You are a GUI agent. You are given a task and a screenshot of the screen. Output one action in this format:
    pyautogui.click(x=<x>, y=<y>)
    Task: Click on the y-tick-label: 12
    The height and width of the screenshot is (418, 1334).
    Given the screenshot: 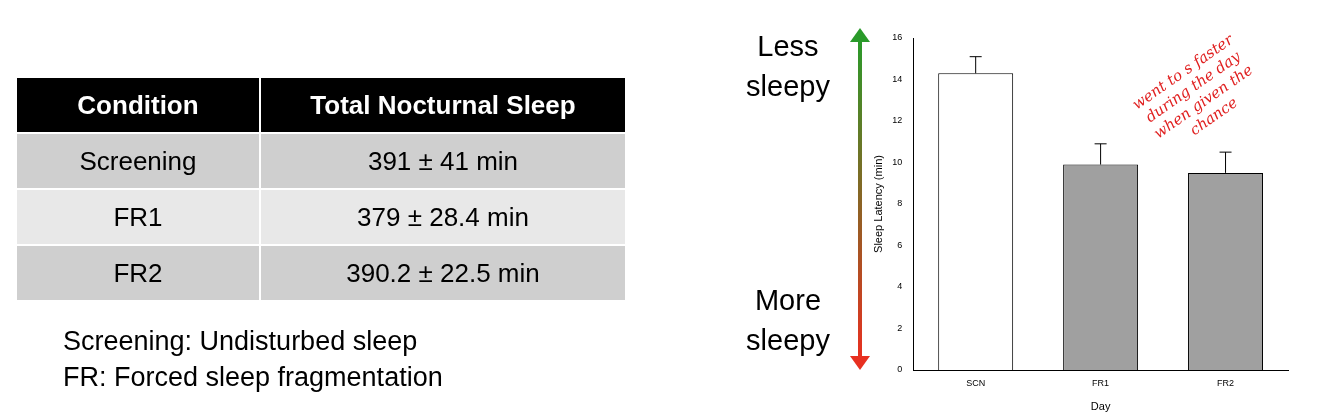 What is the action you would take?
    pyautogui.click(x=897, y=120)
    